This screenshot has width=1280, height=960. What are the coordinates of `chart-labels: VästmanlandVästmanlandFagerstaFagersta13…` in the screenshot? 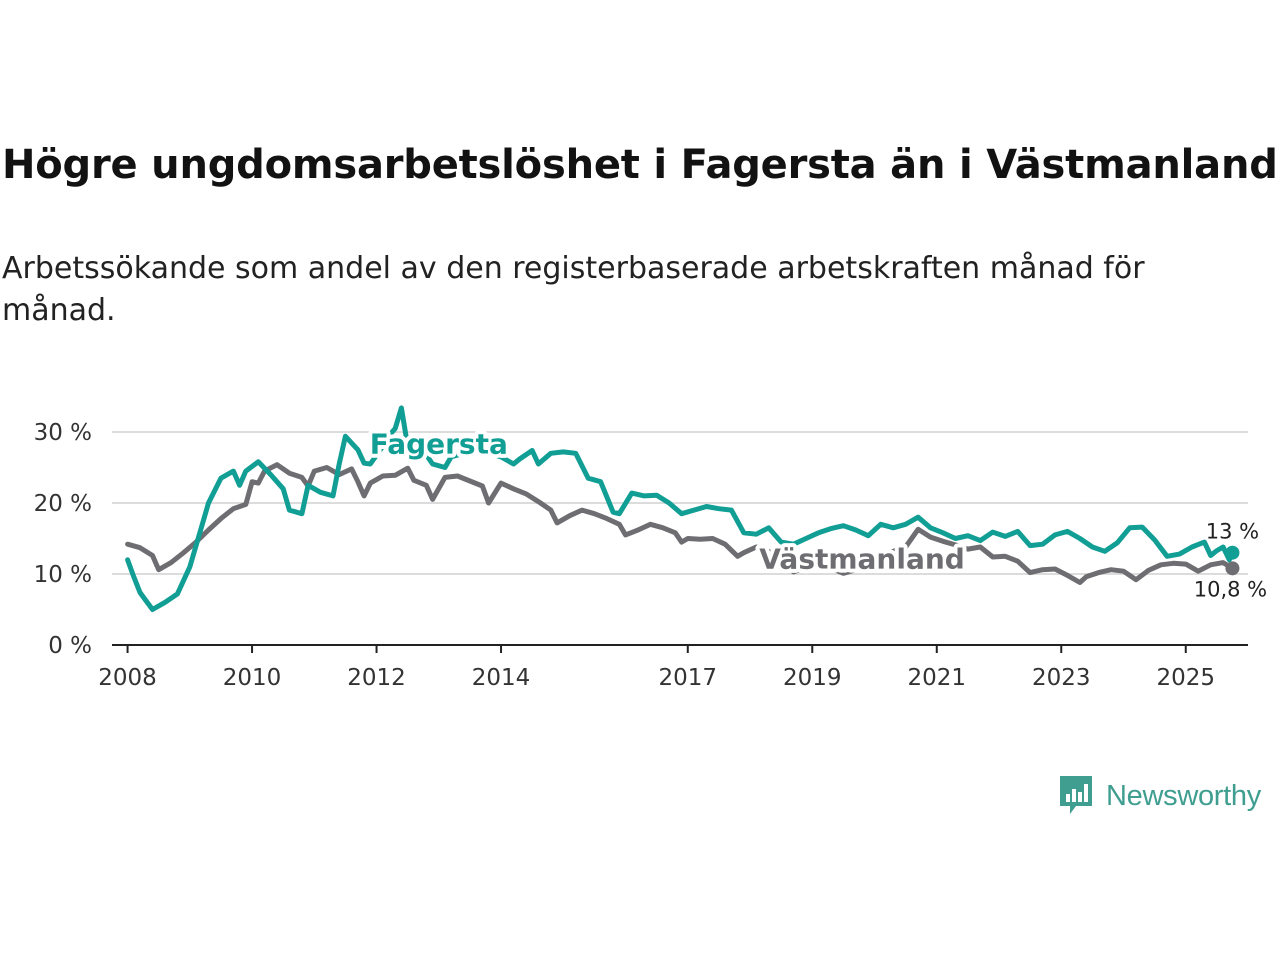 It's located at (818, 513).